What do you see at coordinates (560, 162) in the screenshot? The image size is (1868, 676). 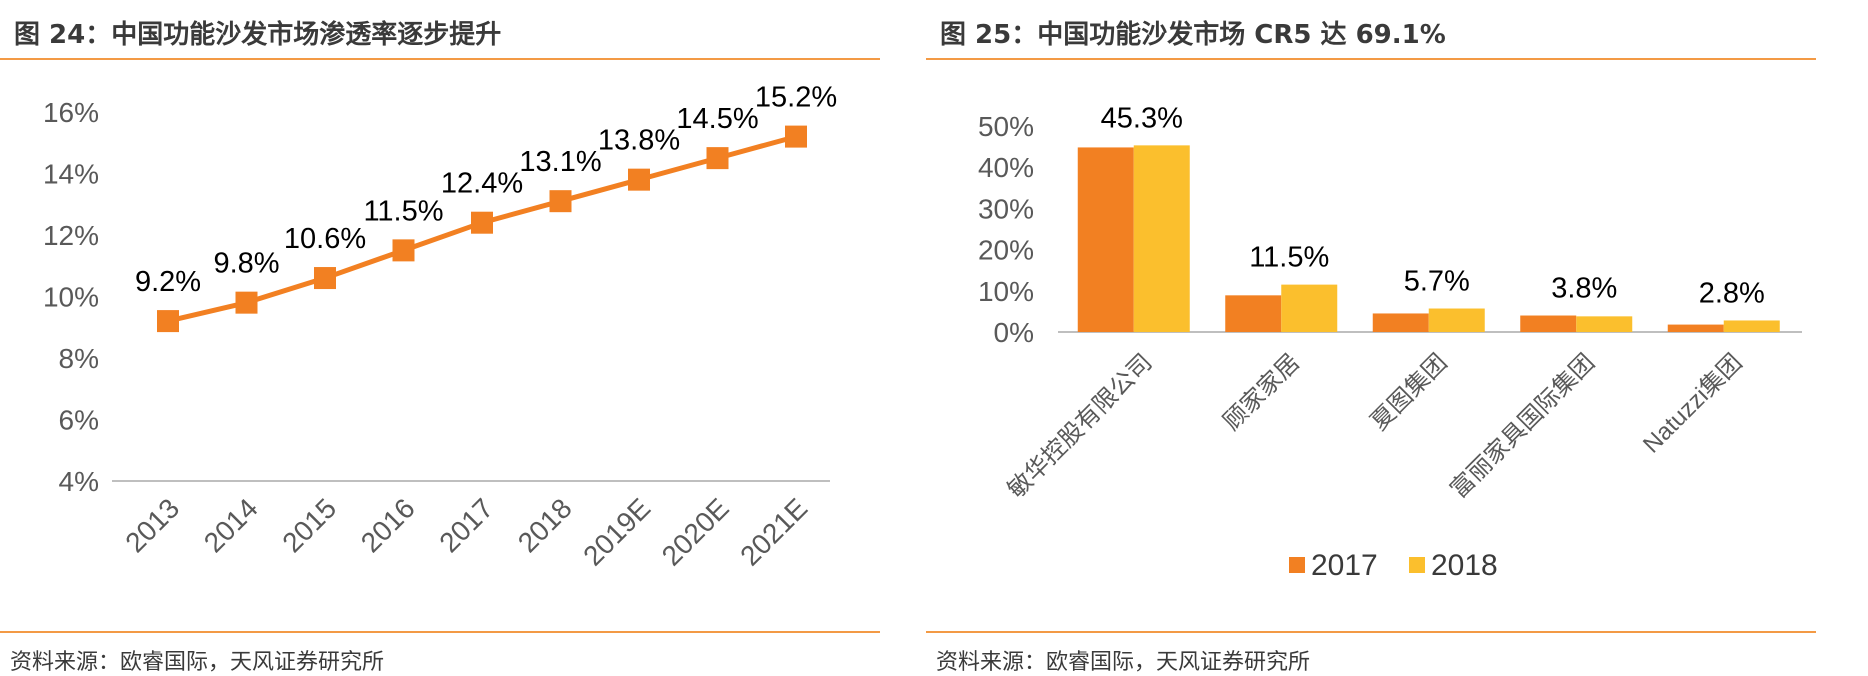 I see `data-label: 13.1%` at bounding box center [560, 162].